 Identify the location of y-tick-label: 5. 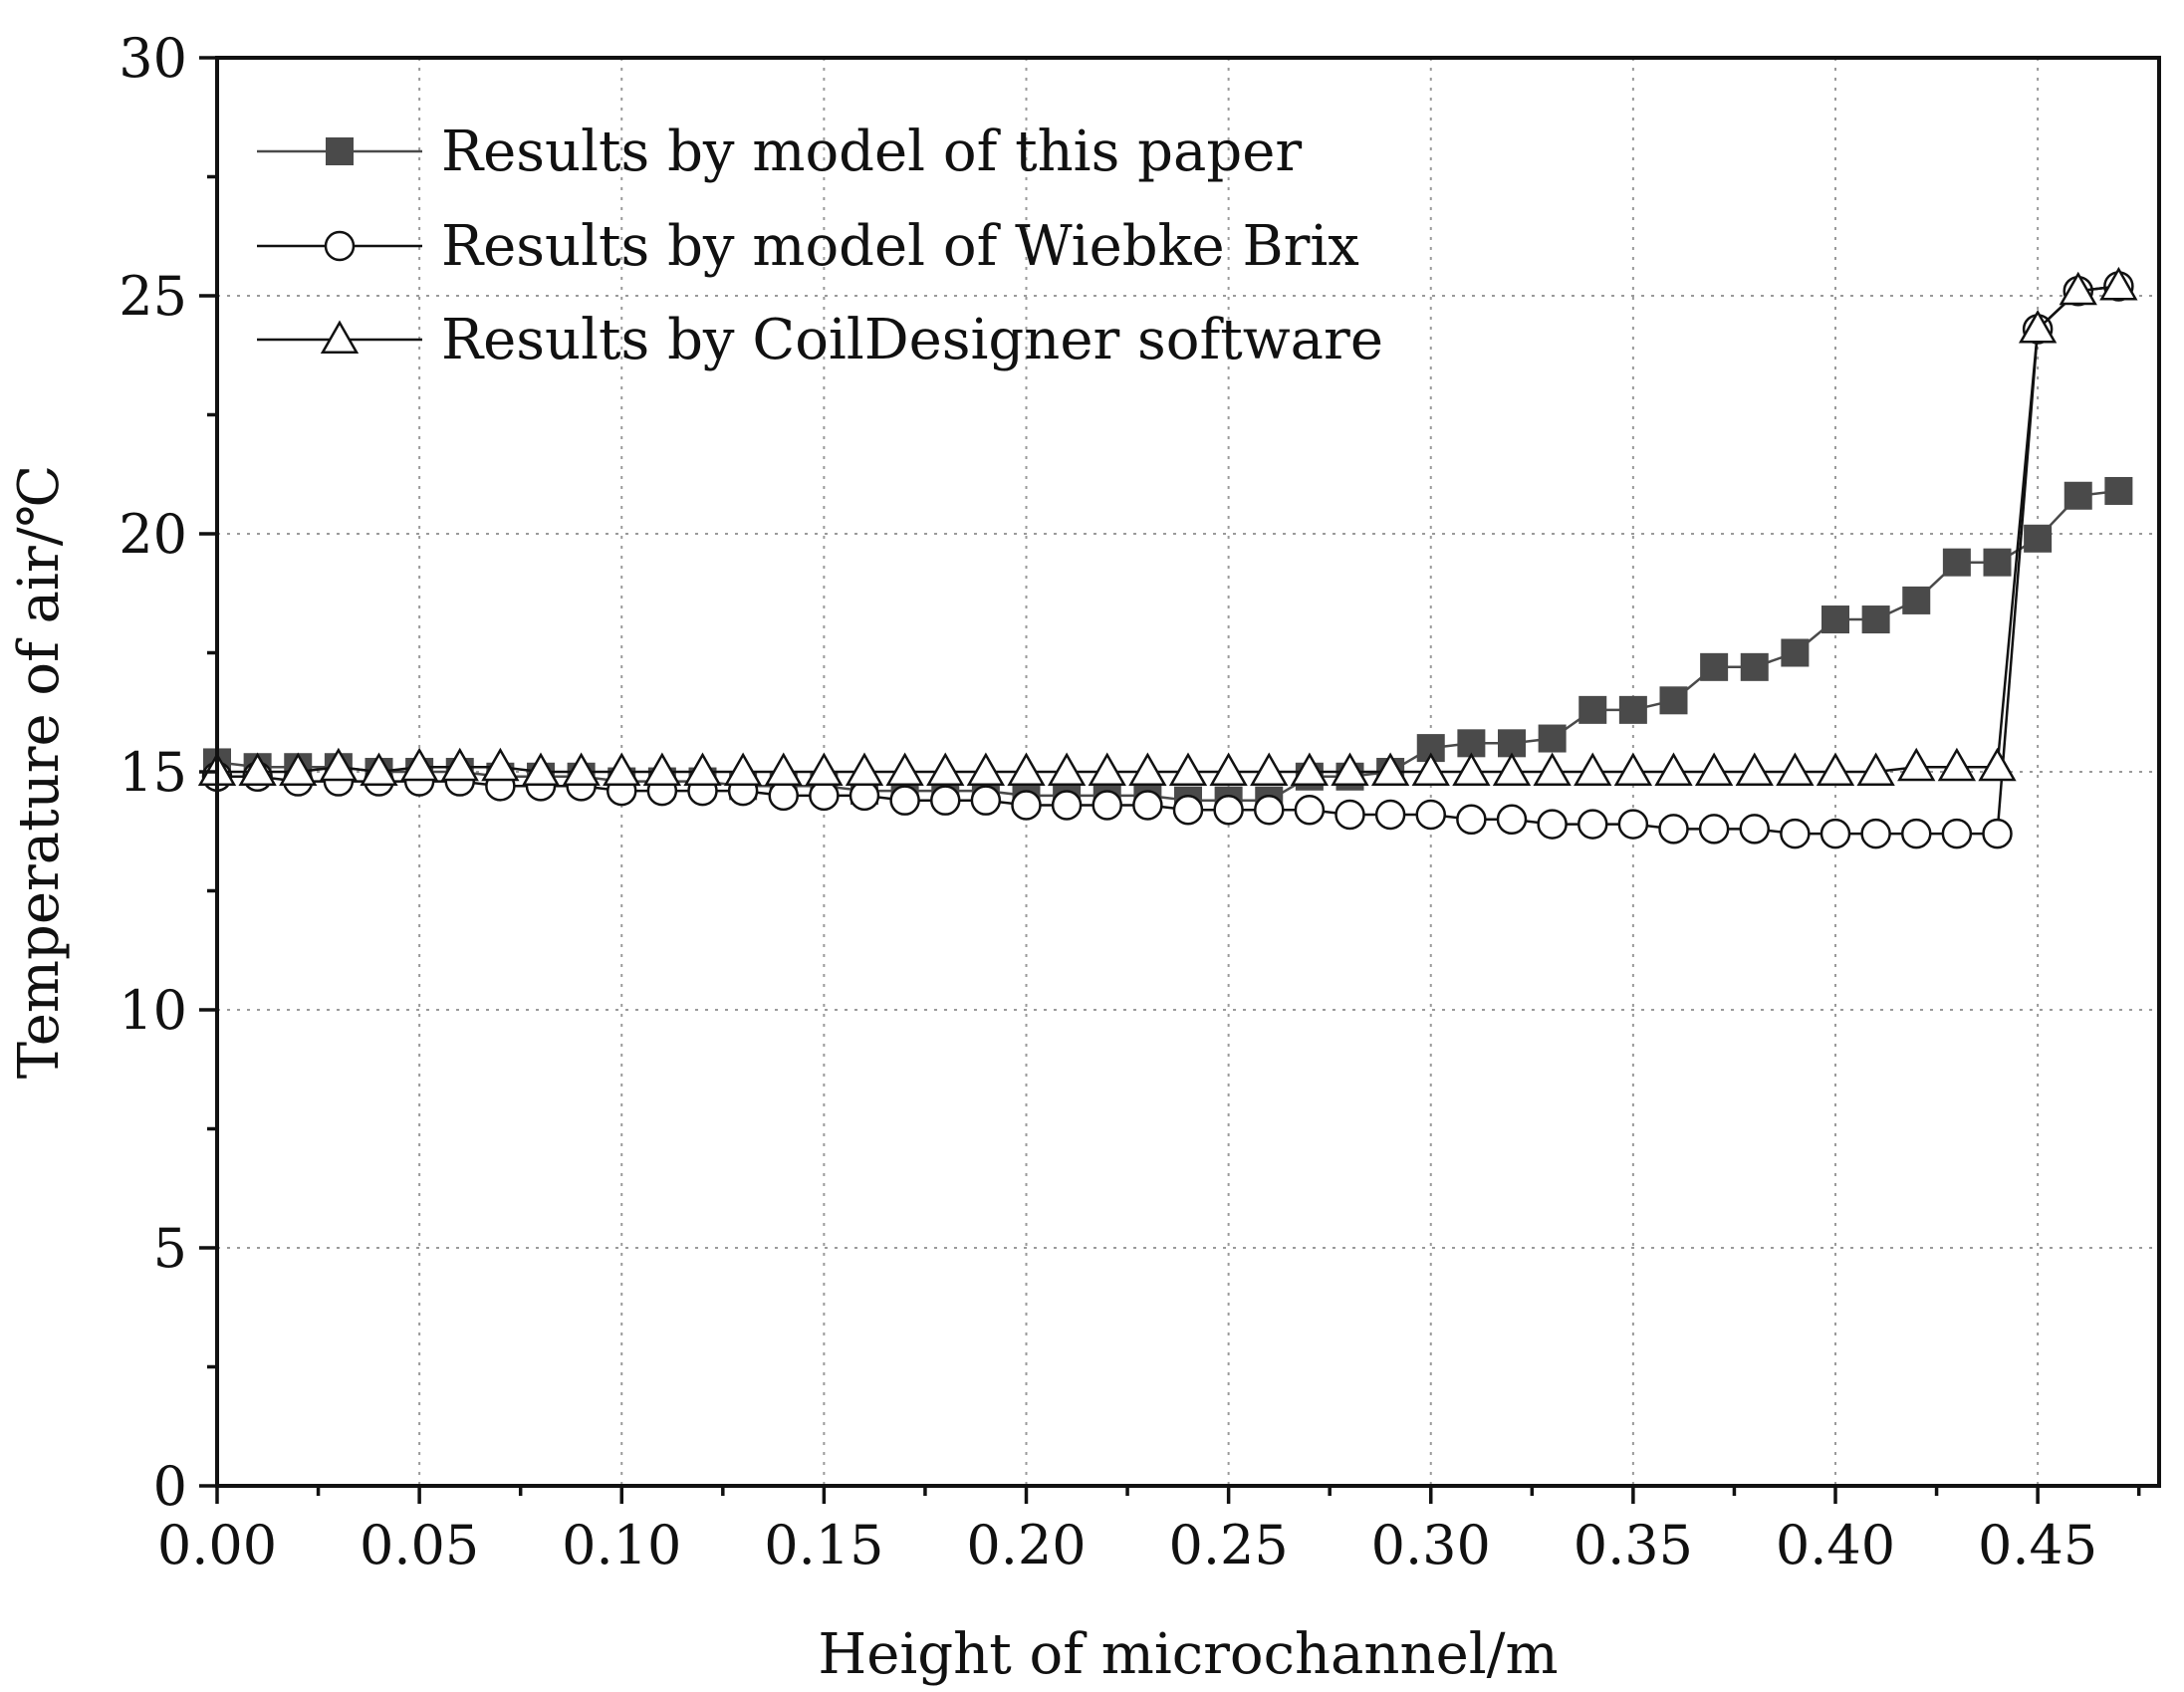
(170, 1249).